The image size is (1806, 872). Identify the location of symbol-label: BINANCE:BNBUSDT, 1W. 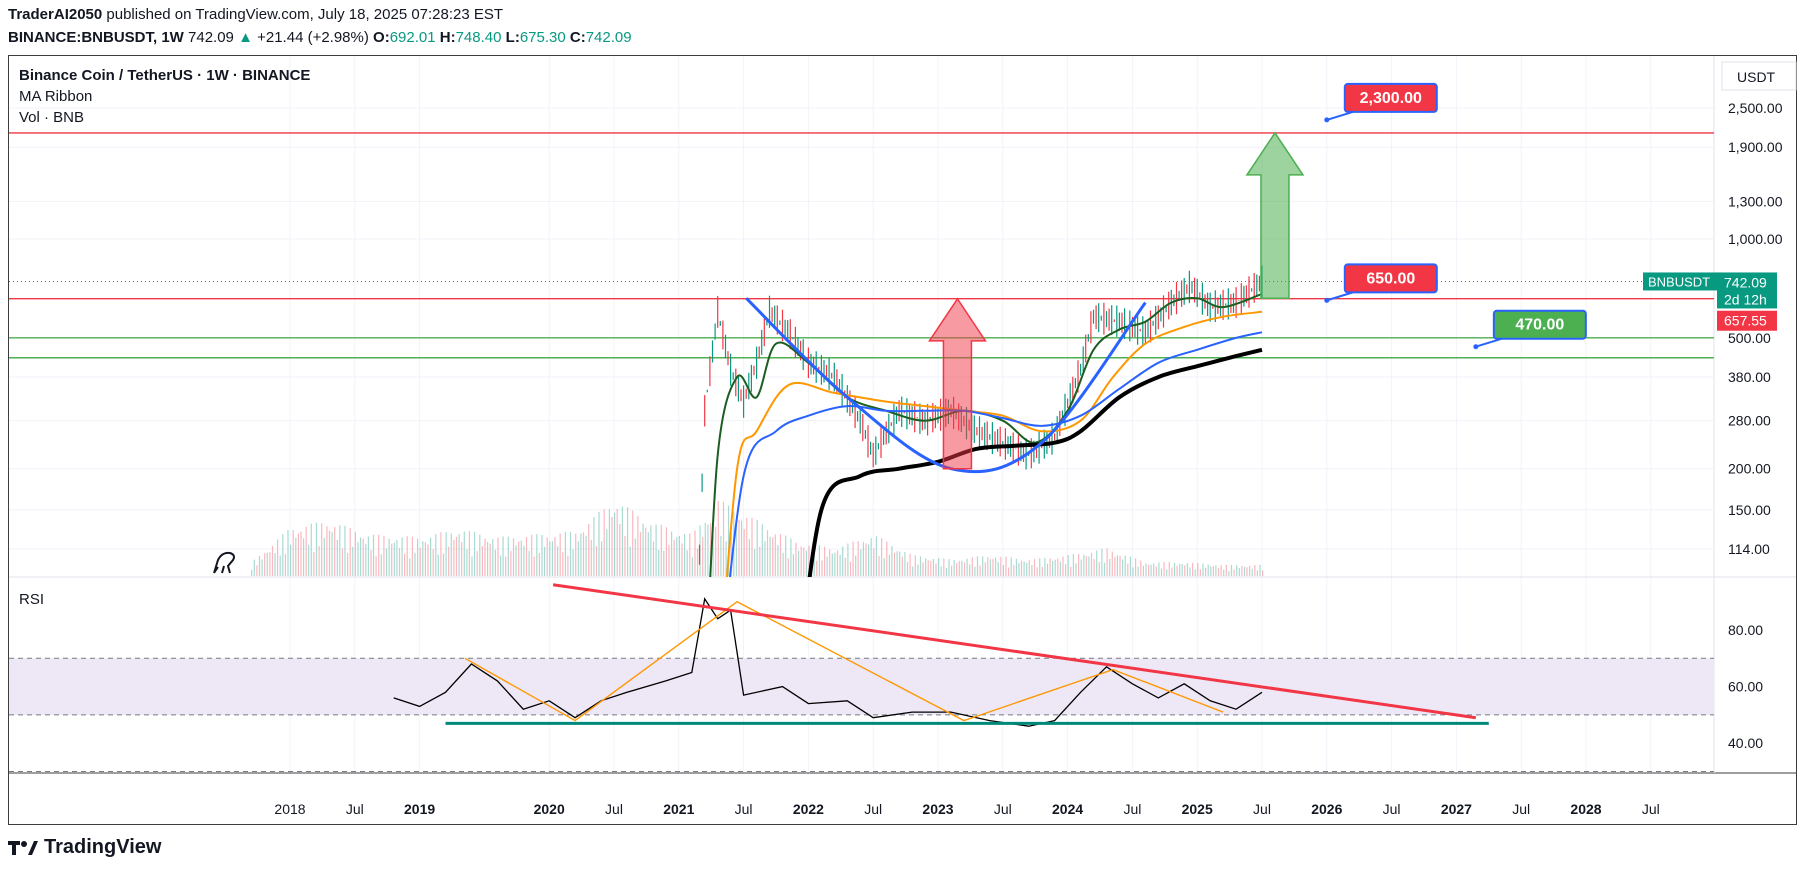
(96, 37).